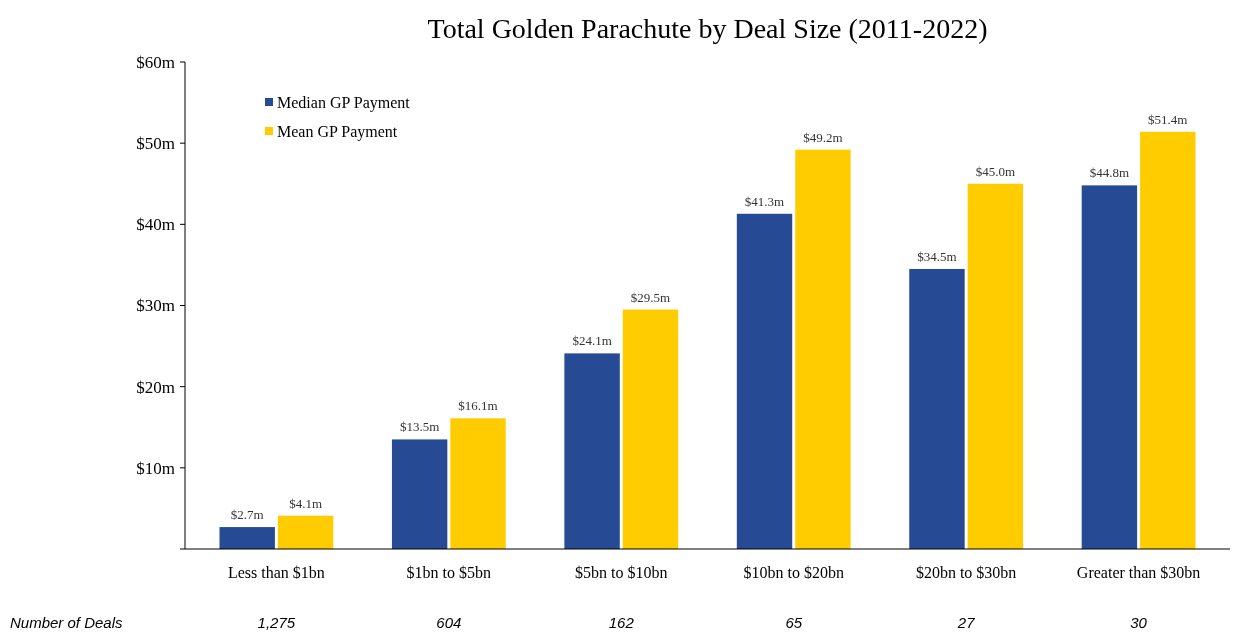 The height and width of the screenshot is (633, 1237). I want to click on data-label: $29.5m, so click(650, 297).